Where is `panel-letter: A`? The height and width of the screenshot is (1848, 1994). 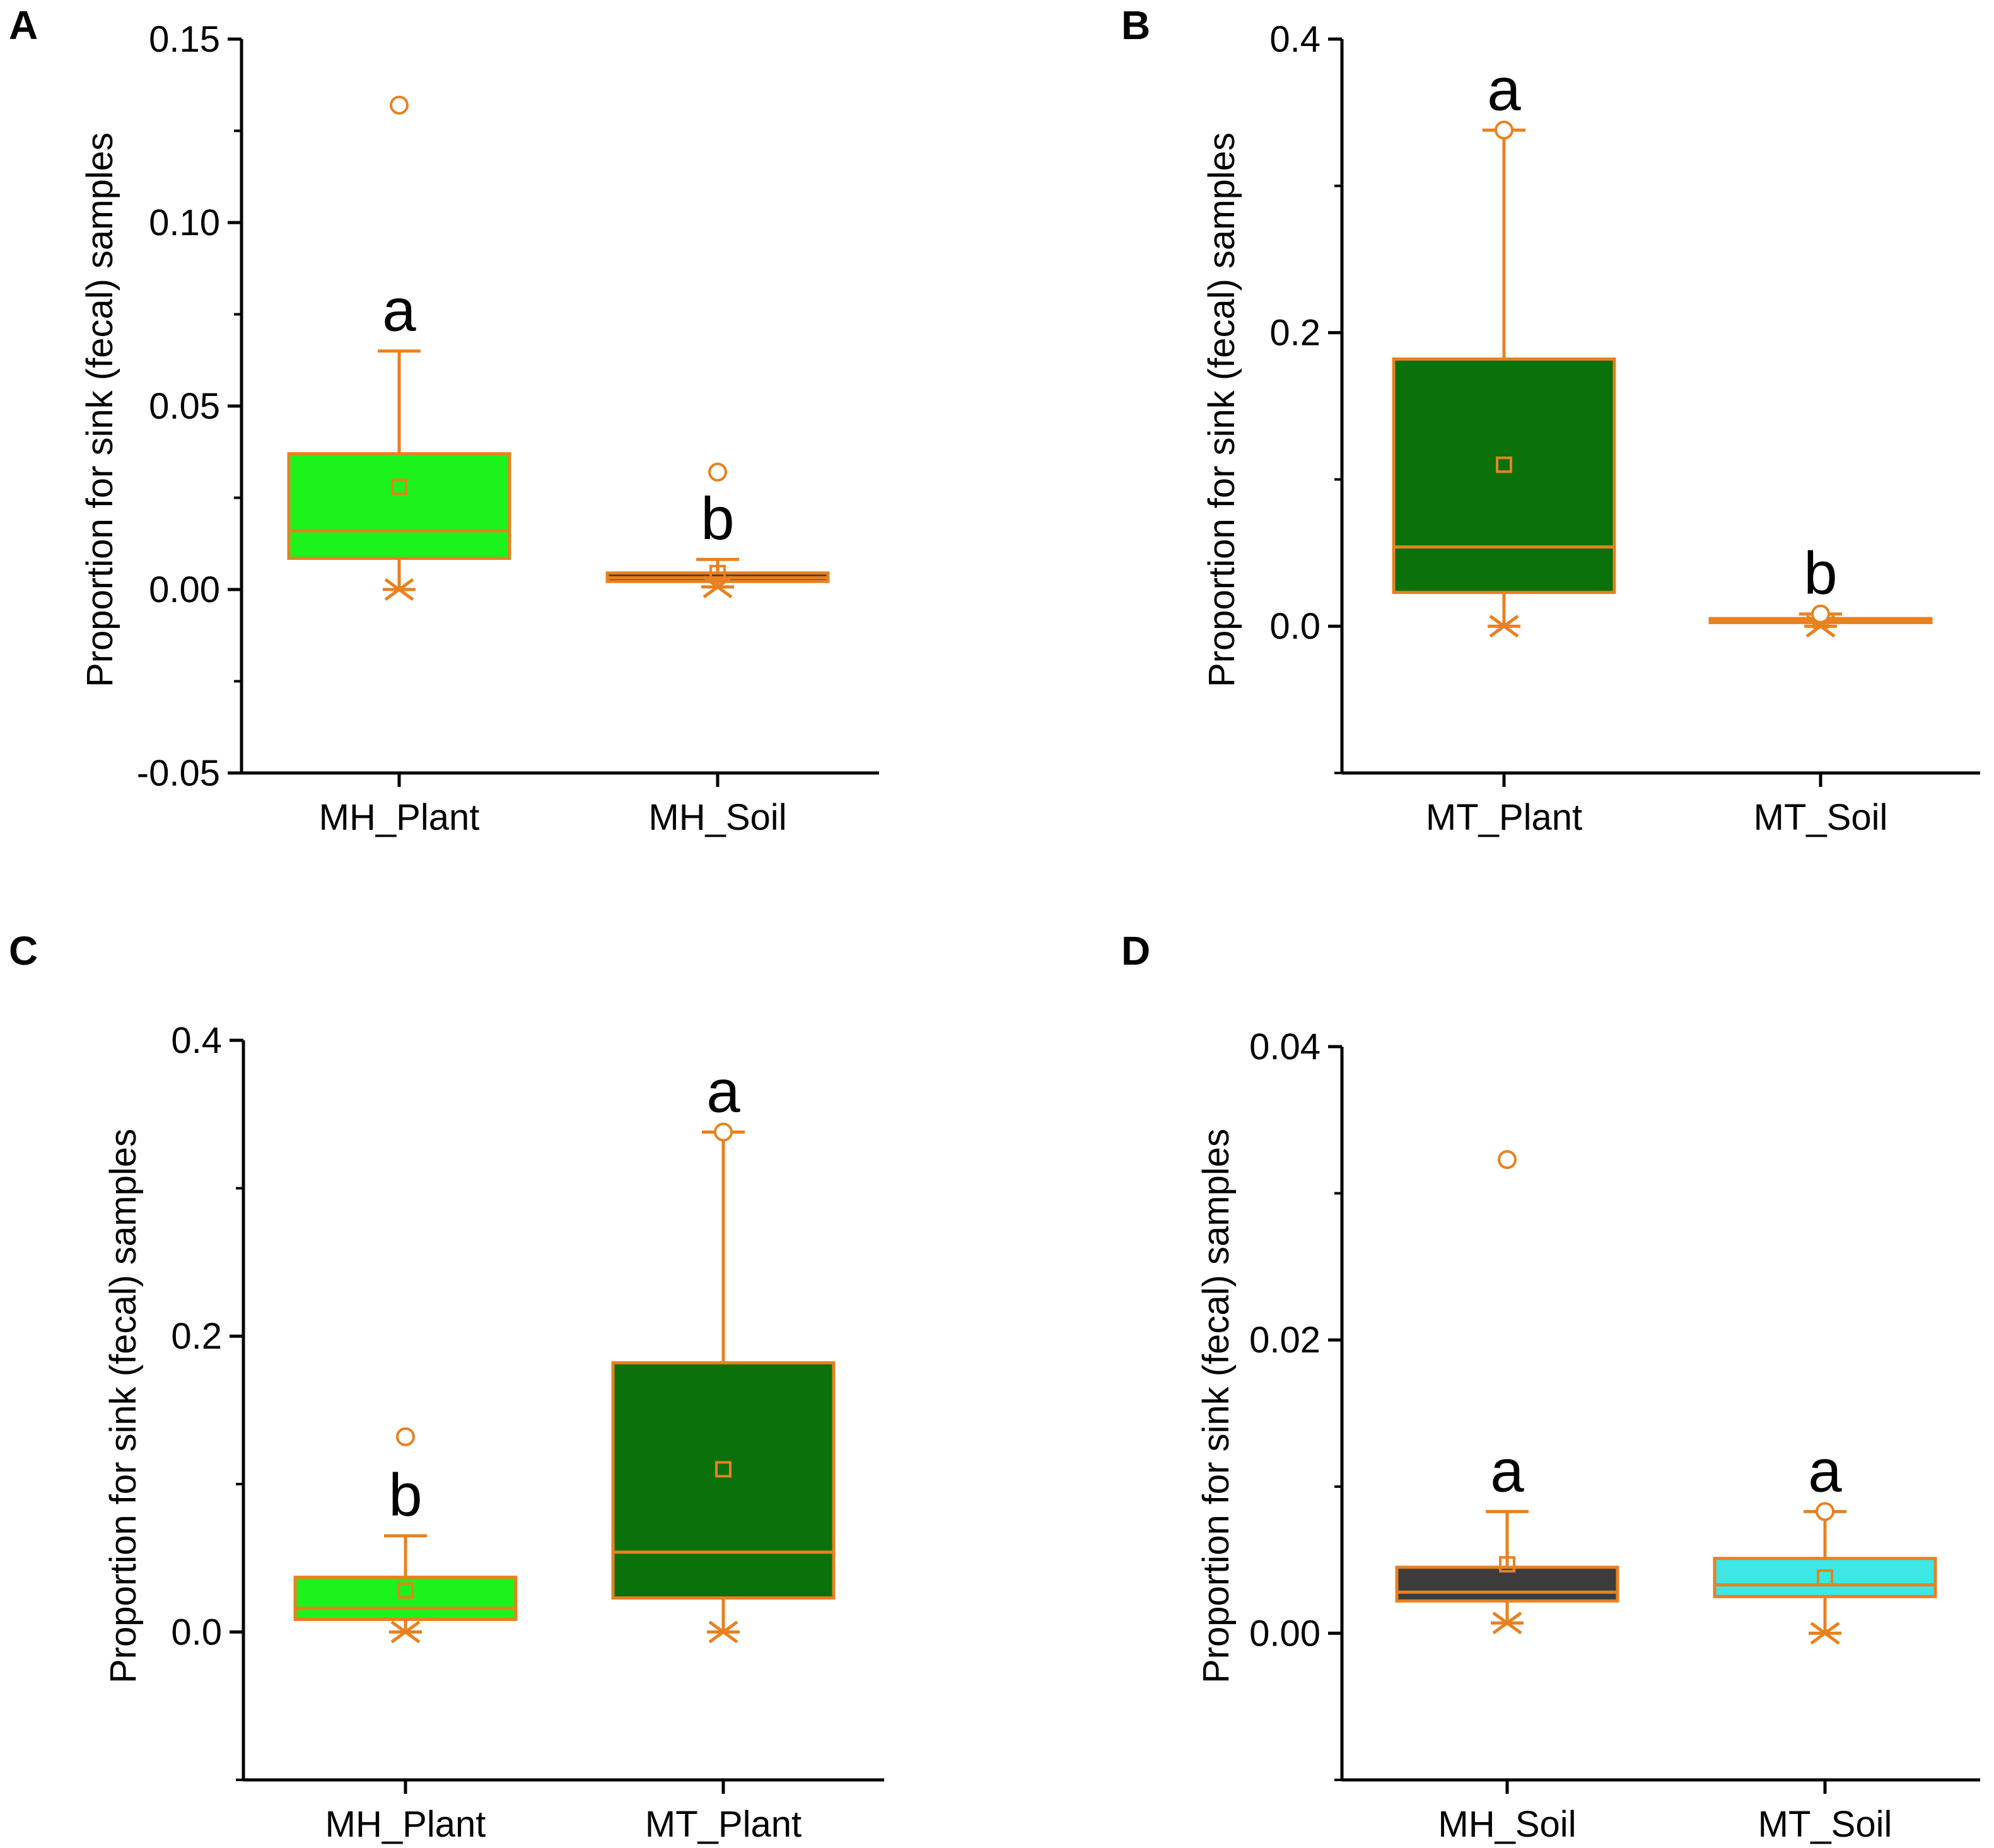
panel-letter: A is located at coordinates (23, 25).